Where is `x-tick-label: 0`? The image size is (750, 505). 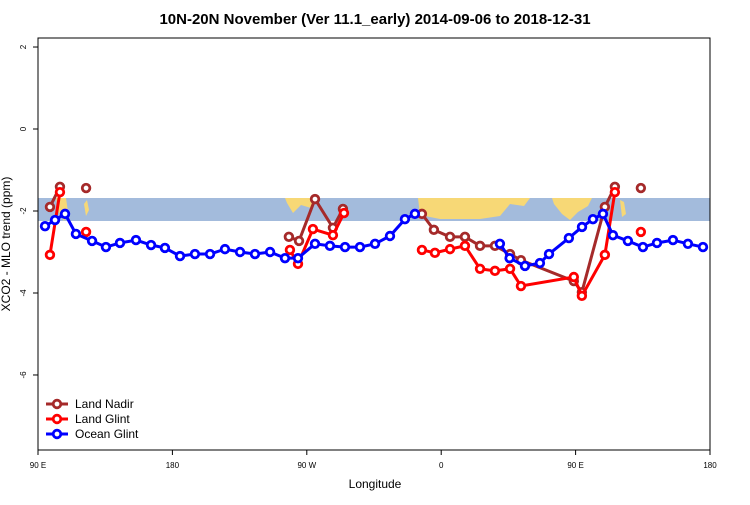 x-tick-label: 0 is located at coordinates (441, 465).